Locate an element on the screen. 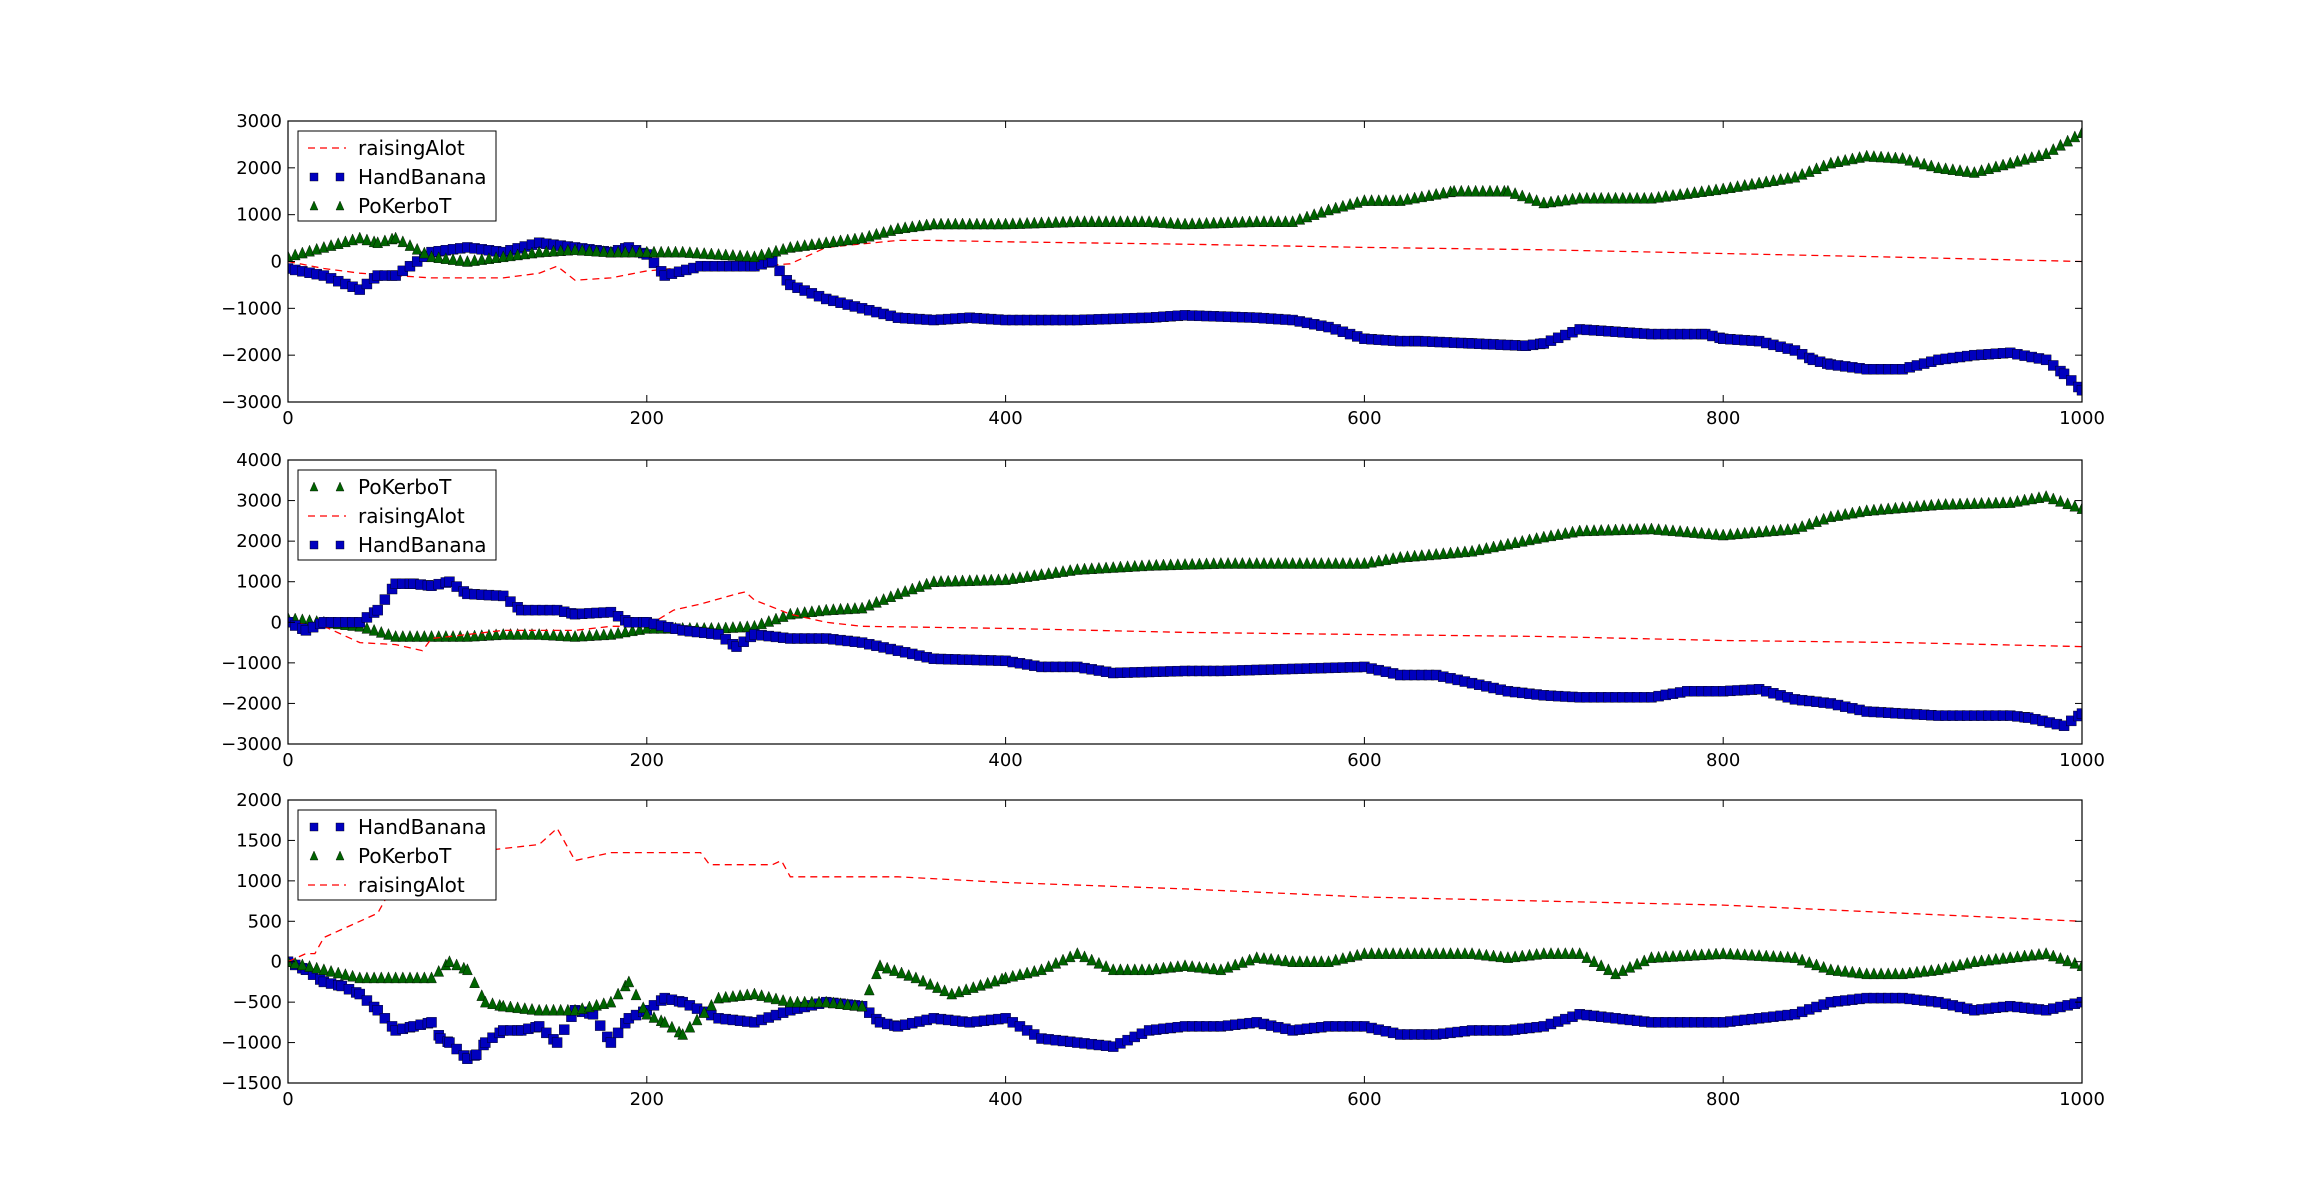 This screenshot has width=2300, height=1200. series-HandBanana is located at coordinates (1185, 653).